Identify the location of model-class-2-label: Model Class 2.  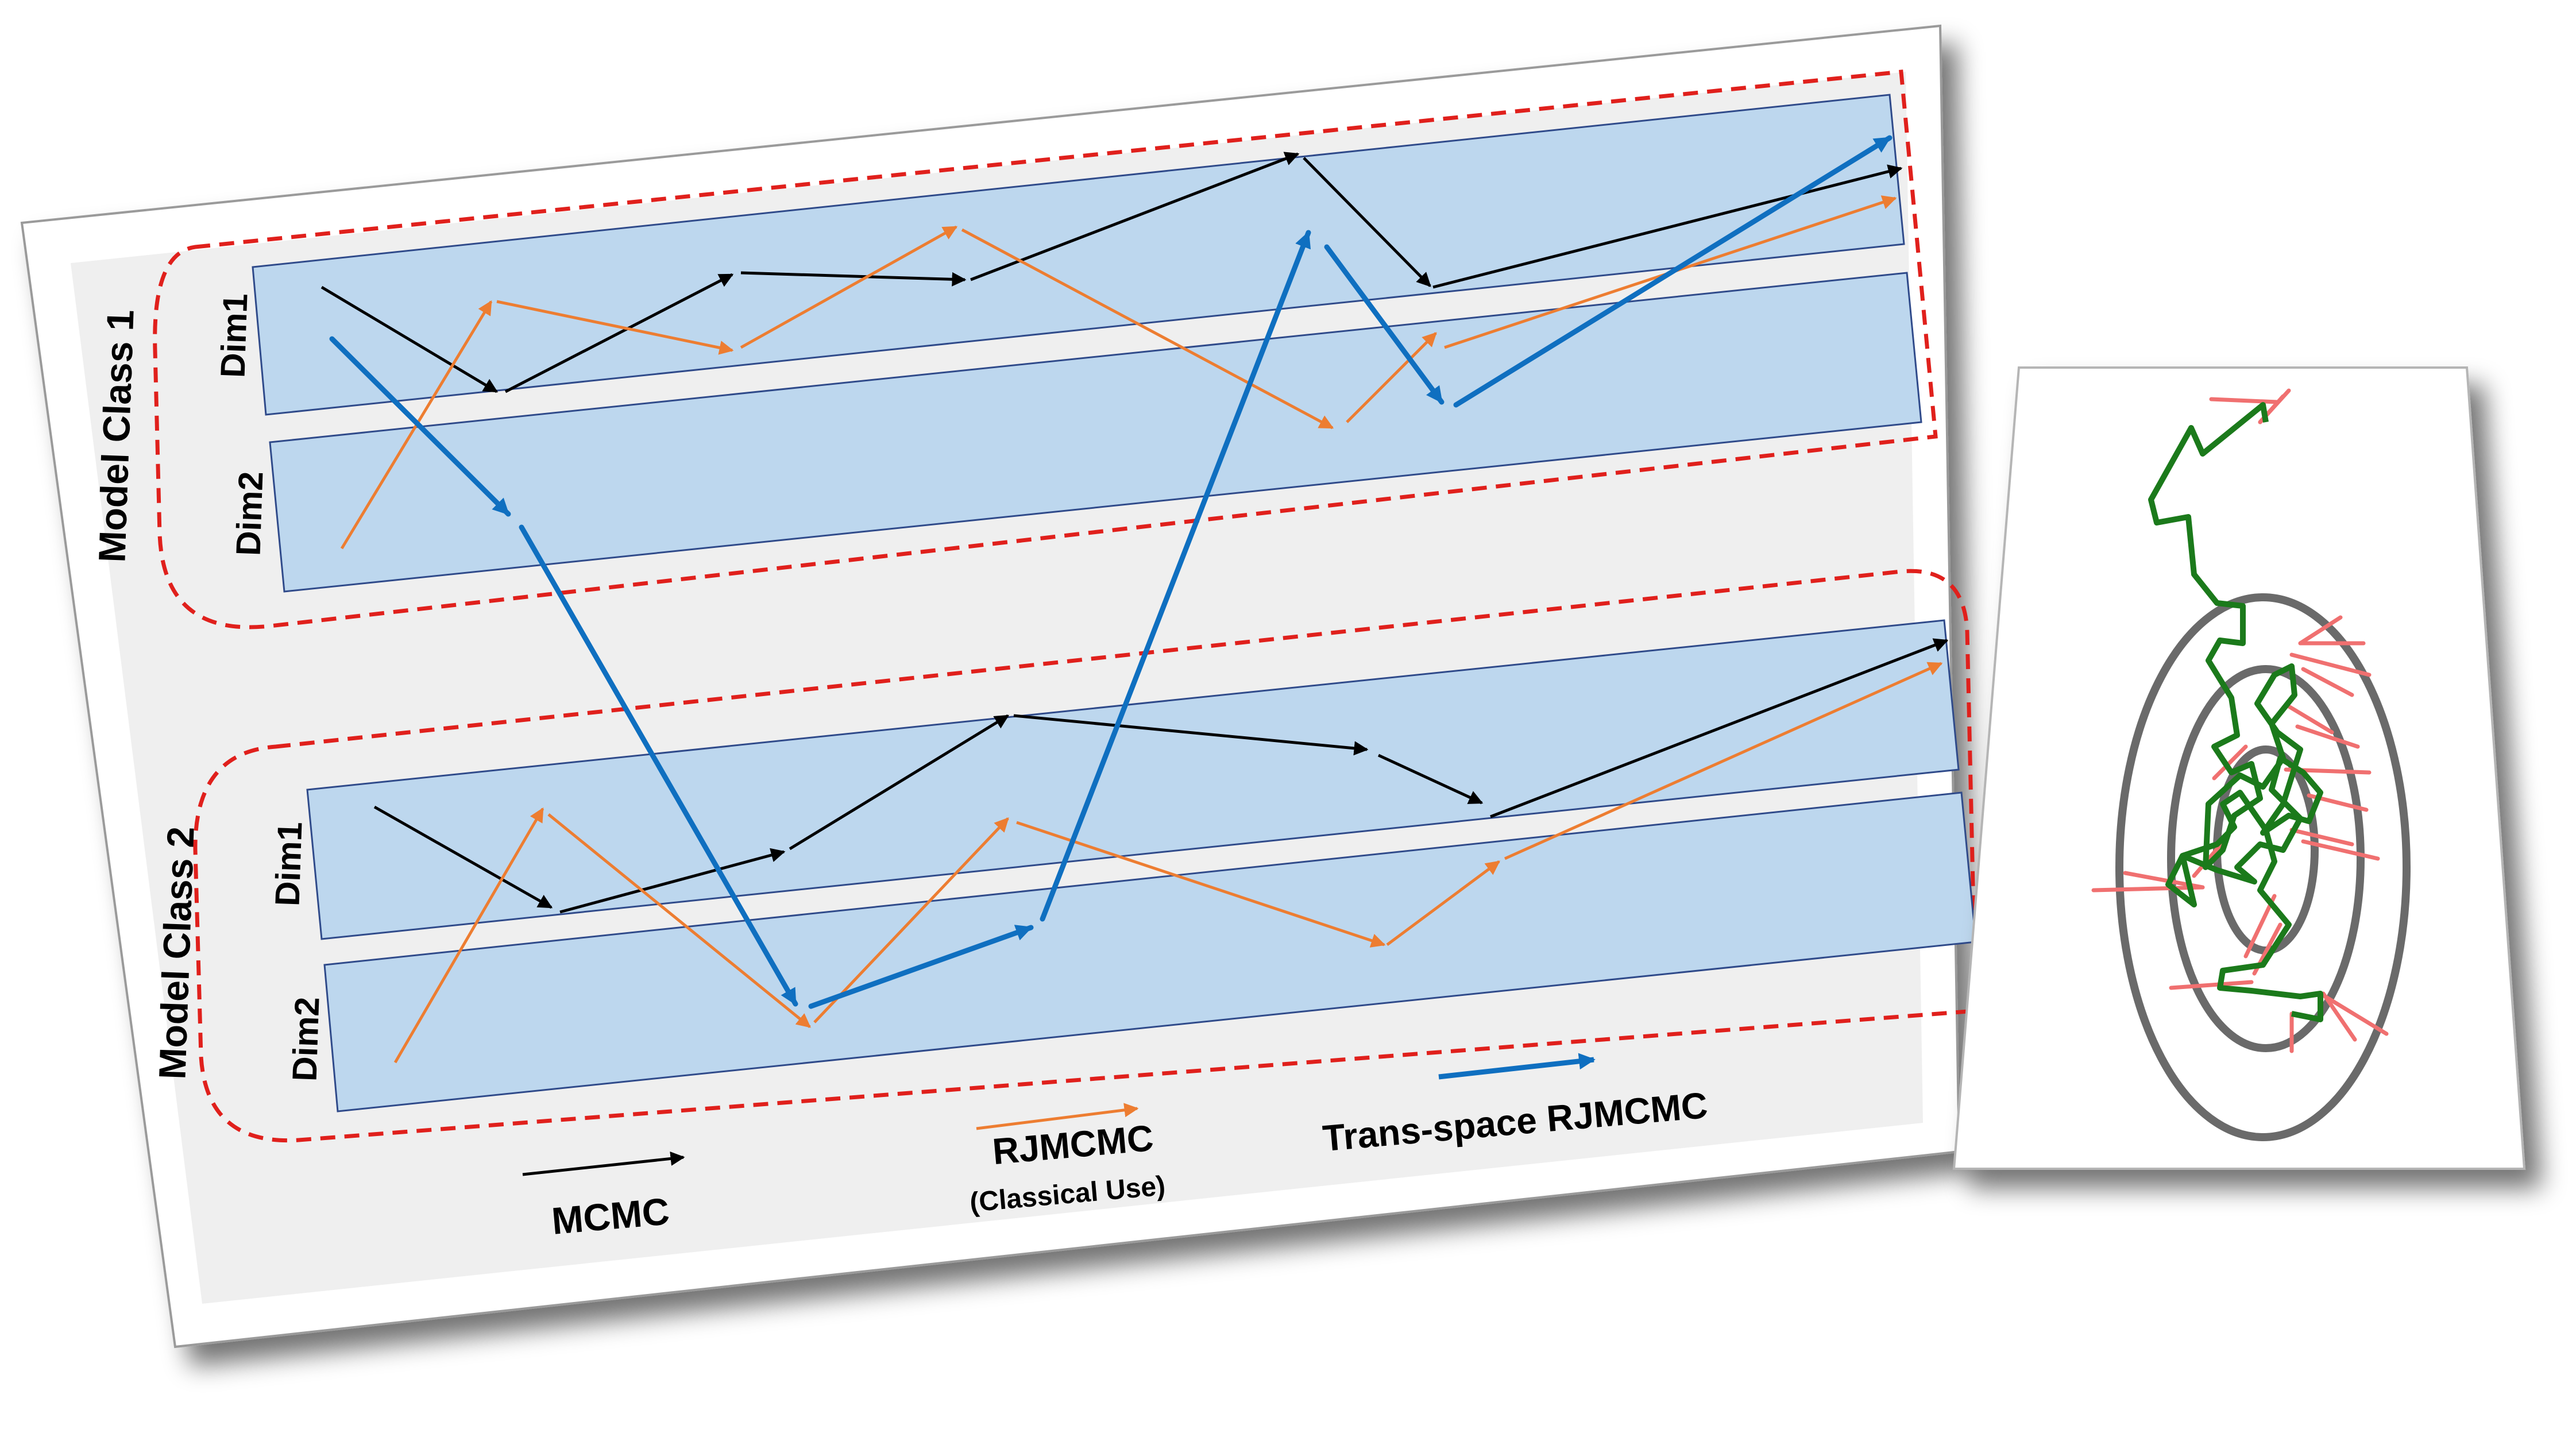
(176, 953).